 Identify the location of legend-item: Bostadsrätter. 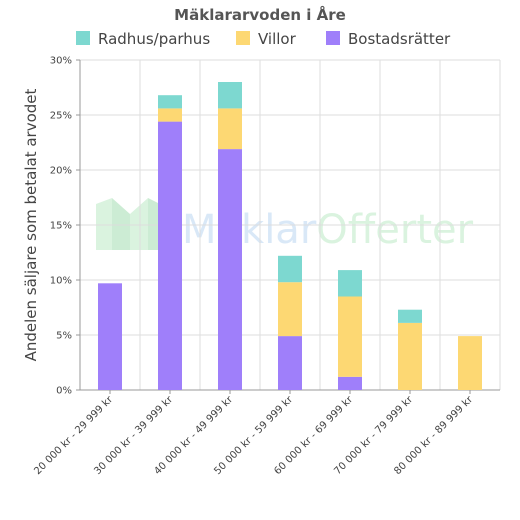
(388, 39).